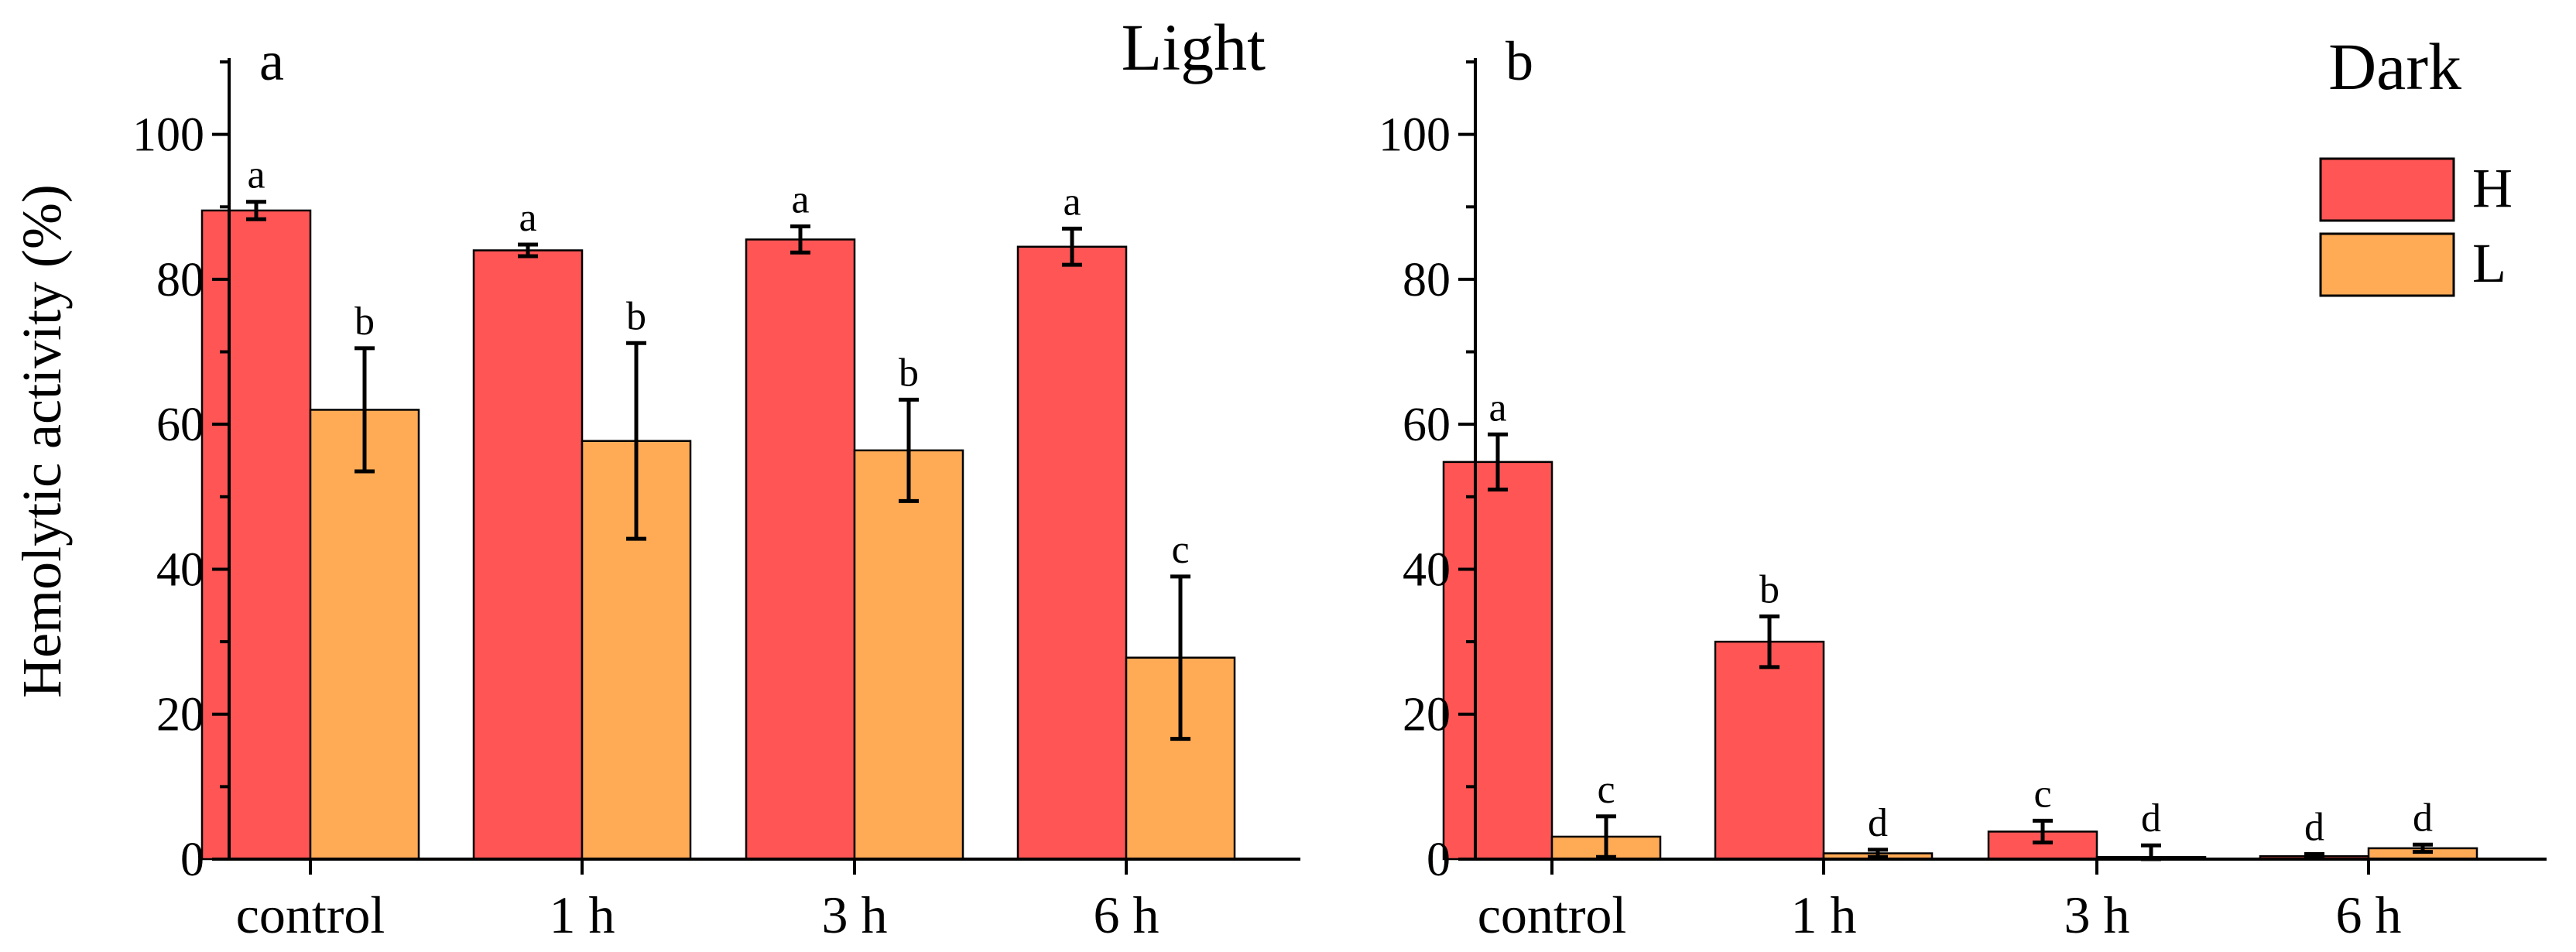  Describe the element at coordinates (1769, 589) in the screenshot. I see `sig-letter-b-H-1: b` at that location.